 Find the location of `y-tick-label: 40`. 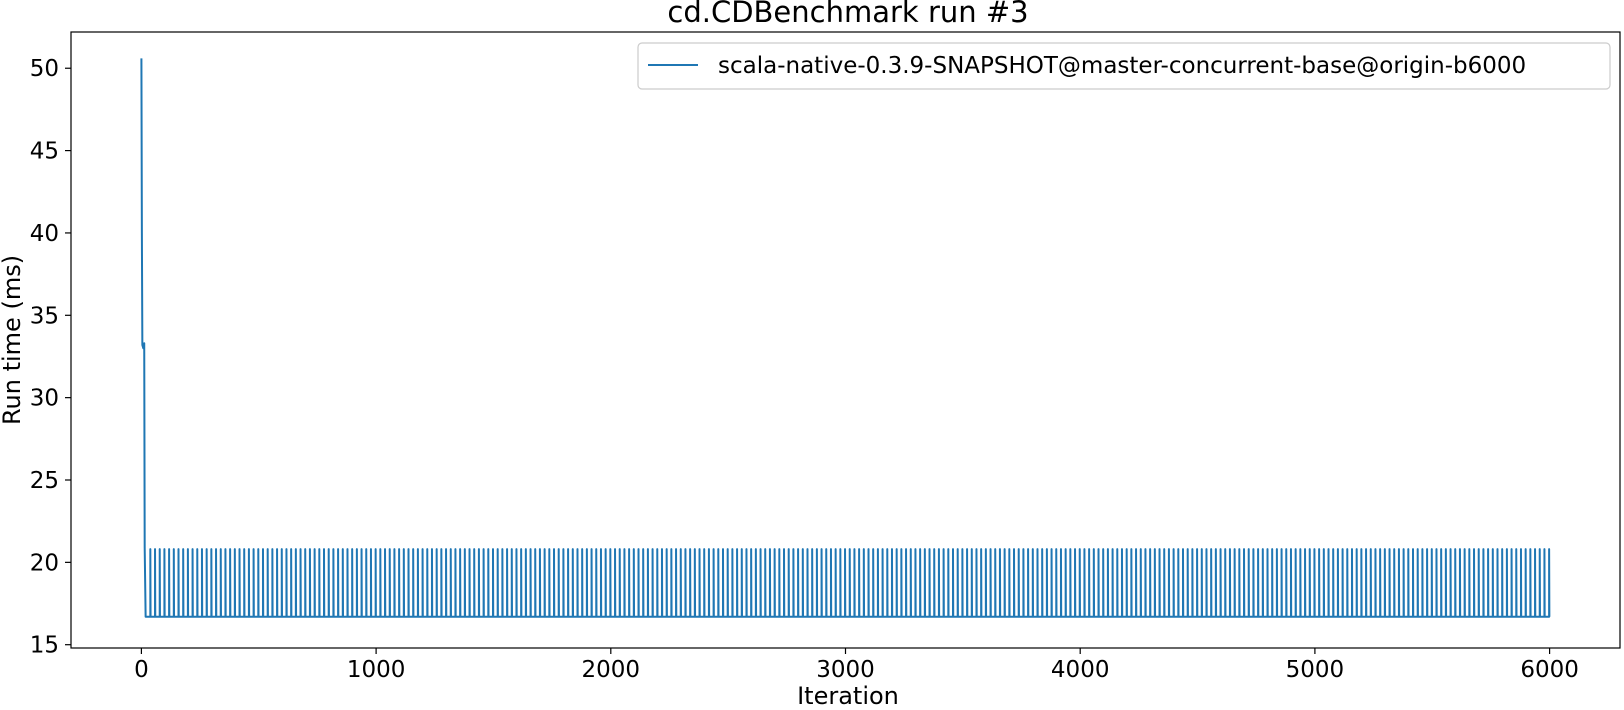

y-tick-label: 40 is located at coordinates (44, 234).